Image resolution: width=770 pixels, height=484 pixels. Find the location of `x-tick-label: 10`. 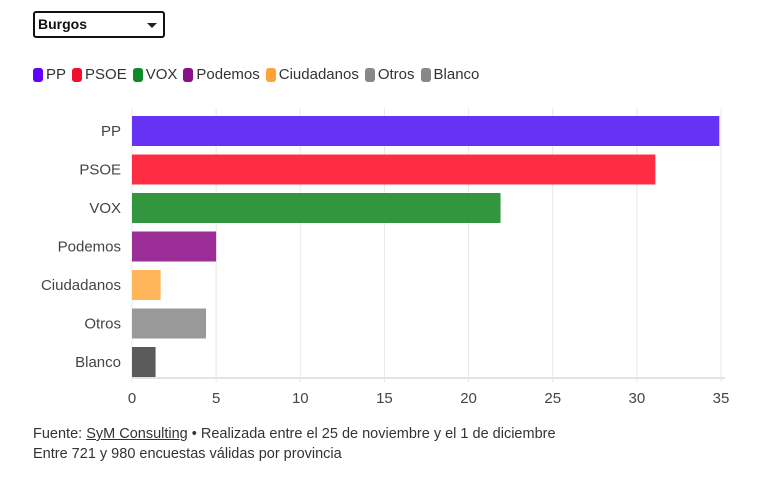

x-tick-label: 10 is located at coordinates (300, 398).